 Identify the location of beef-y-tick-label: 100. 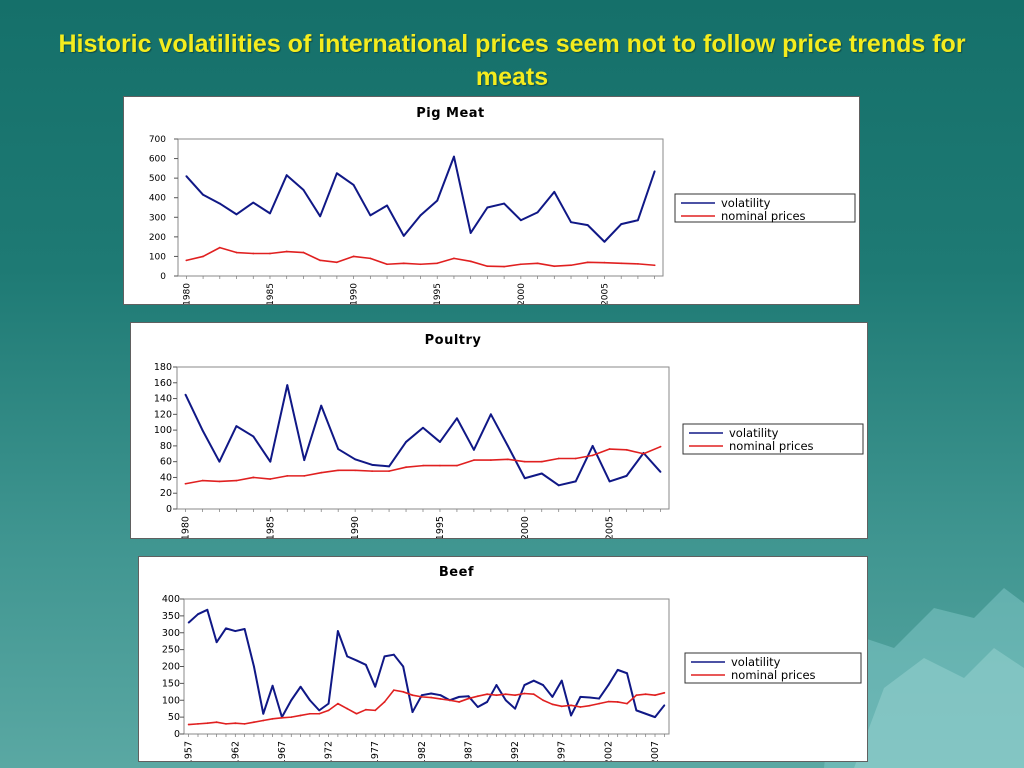
(171, 700).